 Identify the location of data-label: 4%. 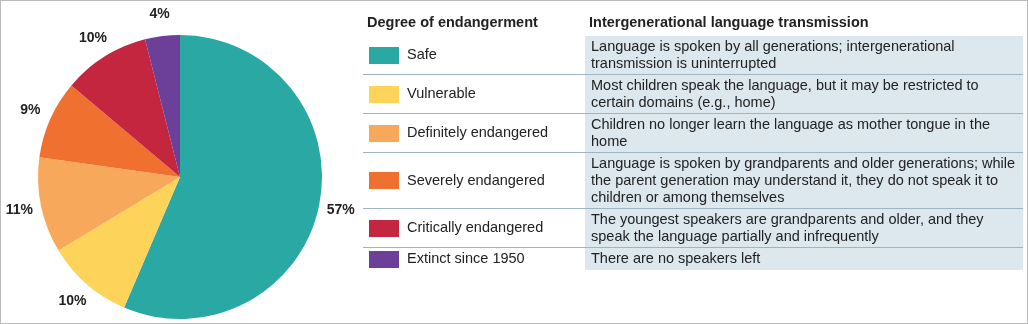
(160, 13).